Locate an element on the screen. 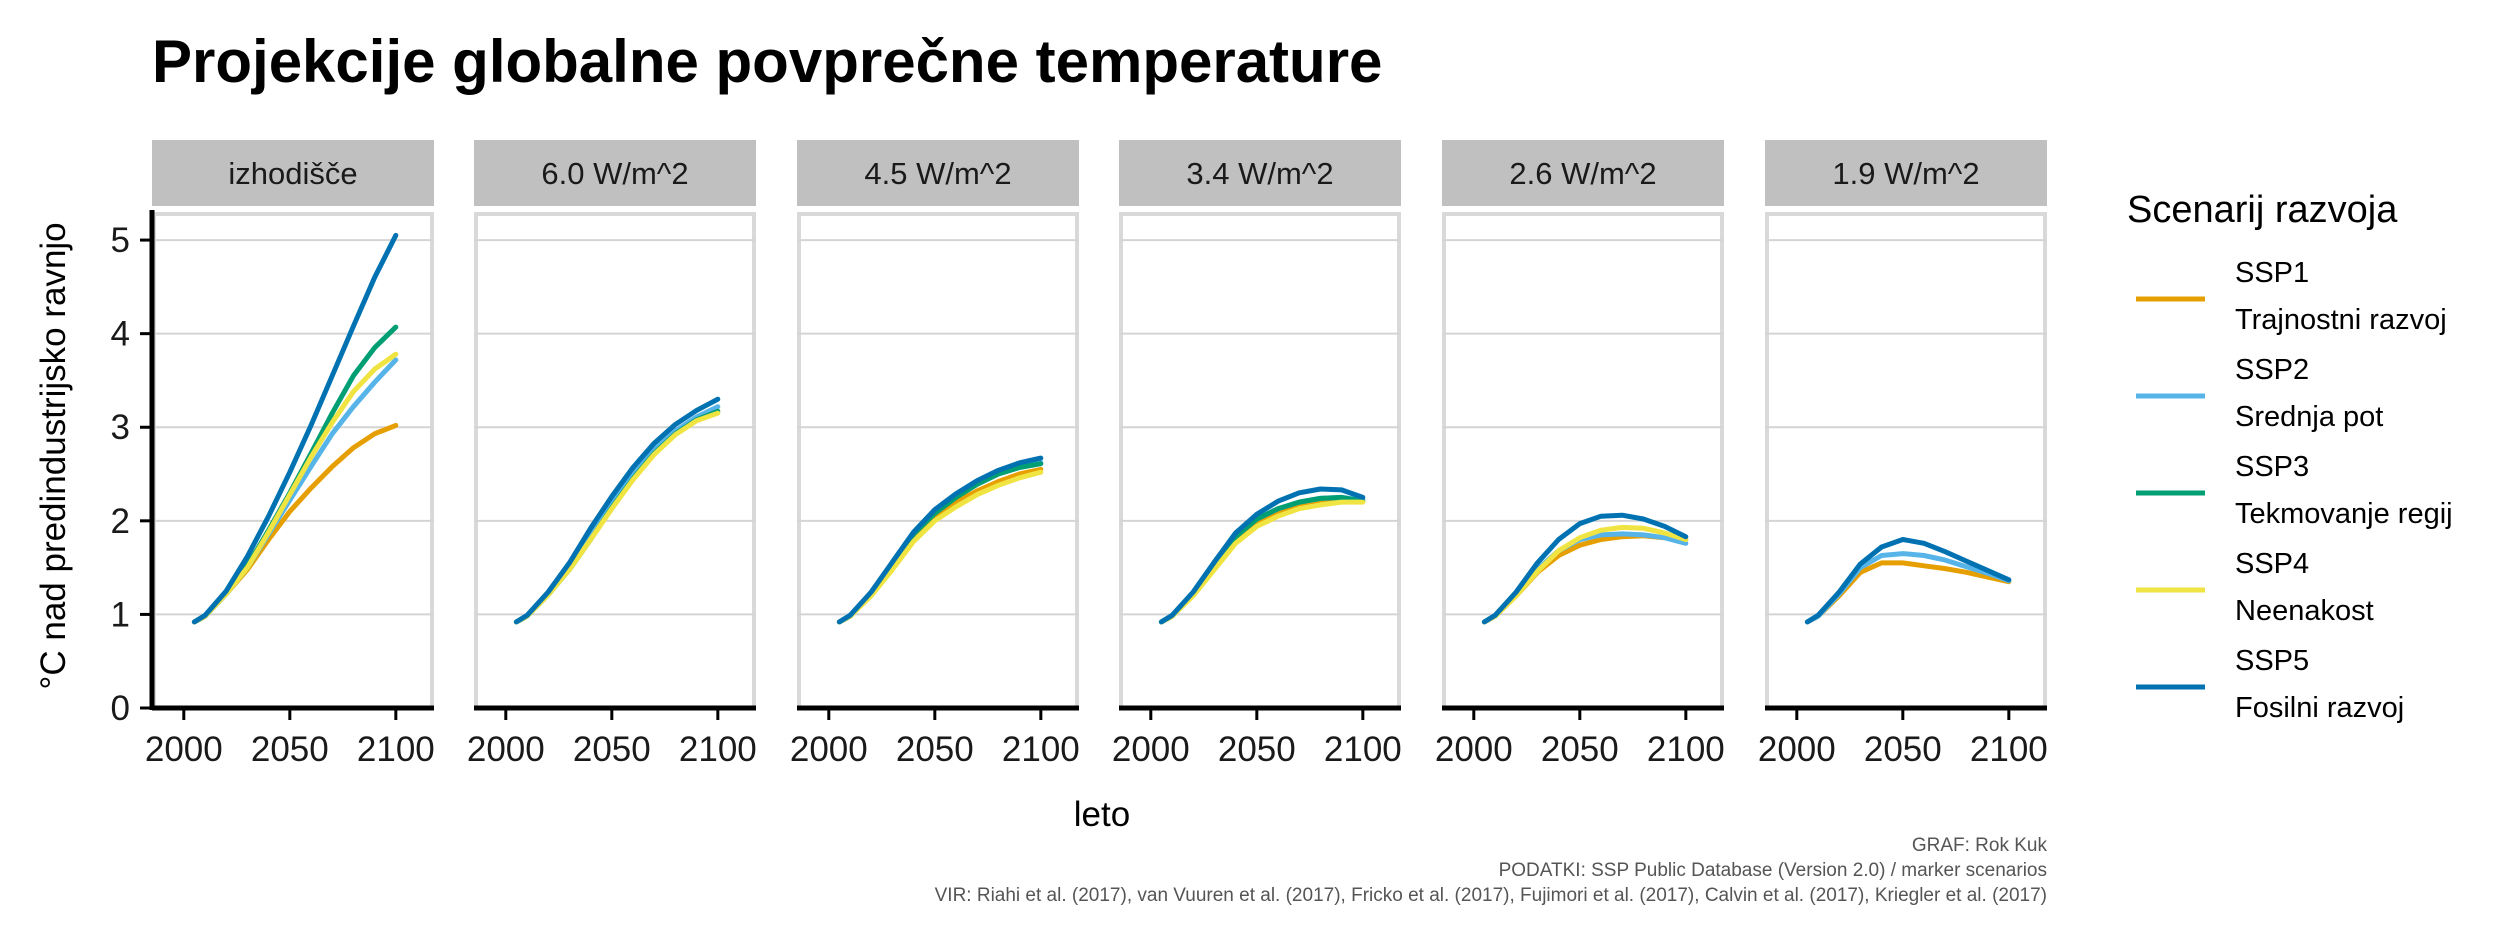  legend-item-ssp1: SSP1 Trajnostni razvoj is located at coordinates (2291, 296).